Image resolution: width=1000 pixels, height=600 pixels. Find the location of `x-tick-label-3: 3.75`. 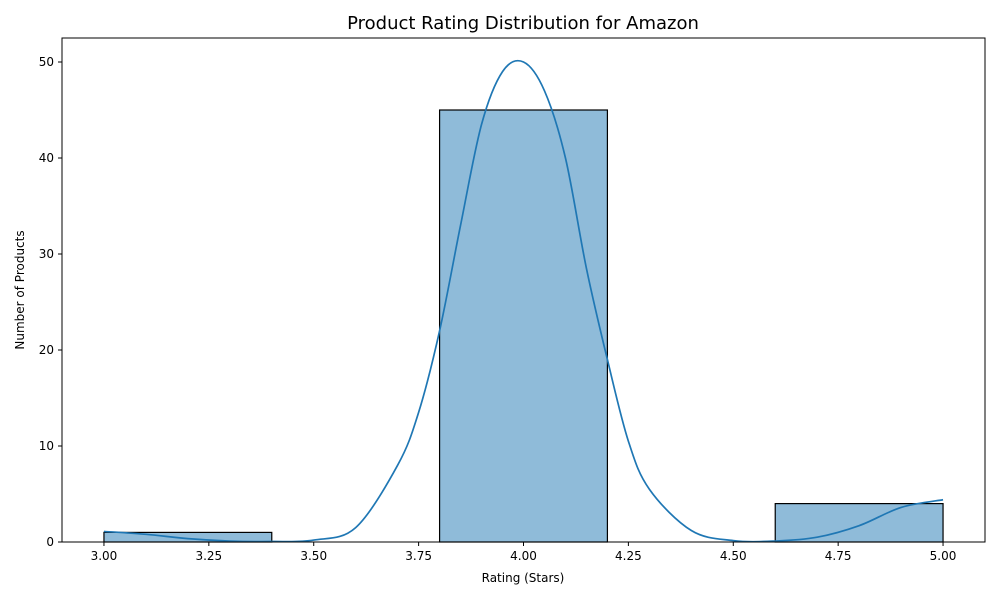

x-tick-label-3: 3.75 is located at coordinates (418, 556).